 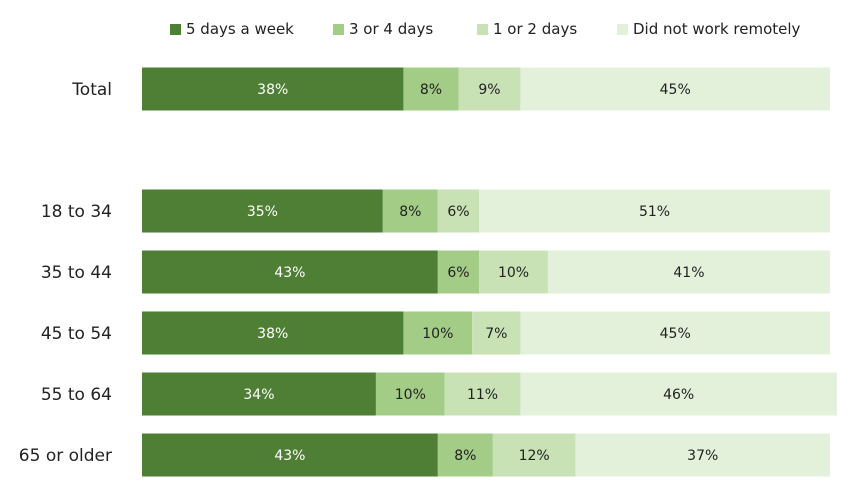 I want to click on data-label: 7%, so click(x=496, y=334).